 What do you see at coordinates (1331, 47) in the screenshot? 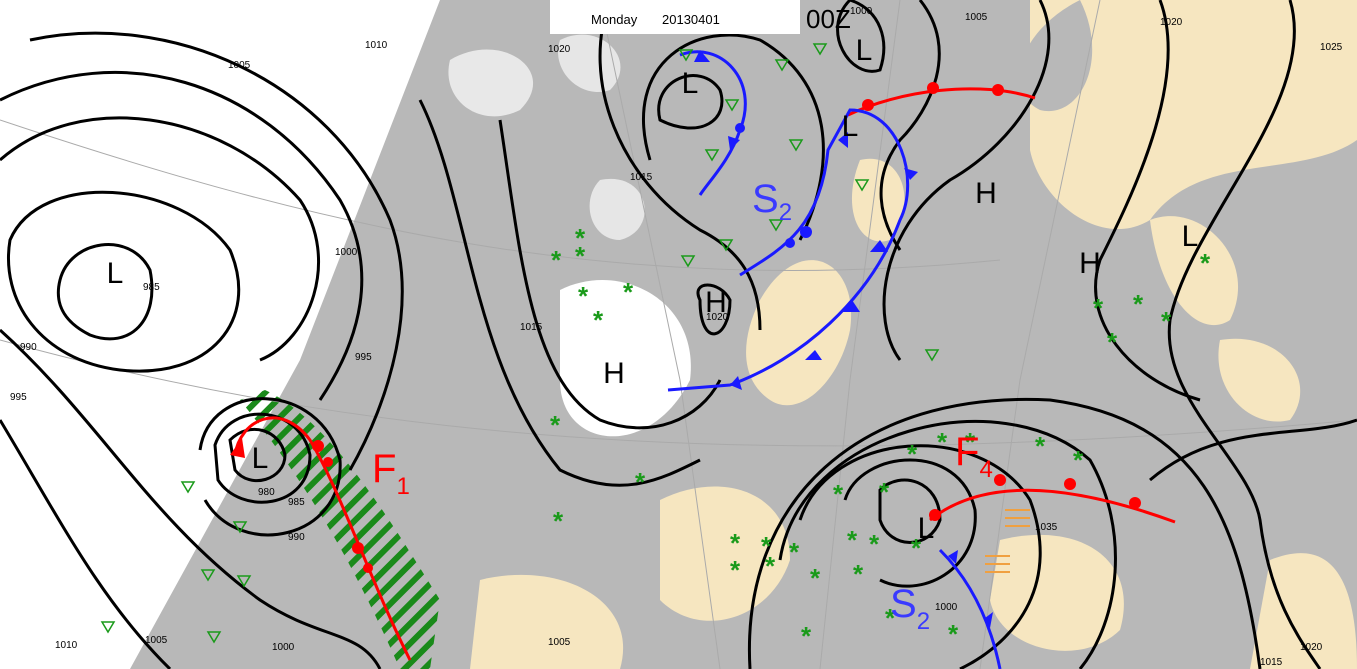
I see `isobar-label: 1025` at bounding box center [1331, 47].